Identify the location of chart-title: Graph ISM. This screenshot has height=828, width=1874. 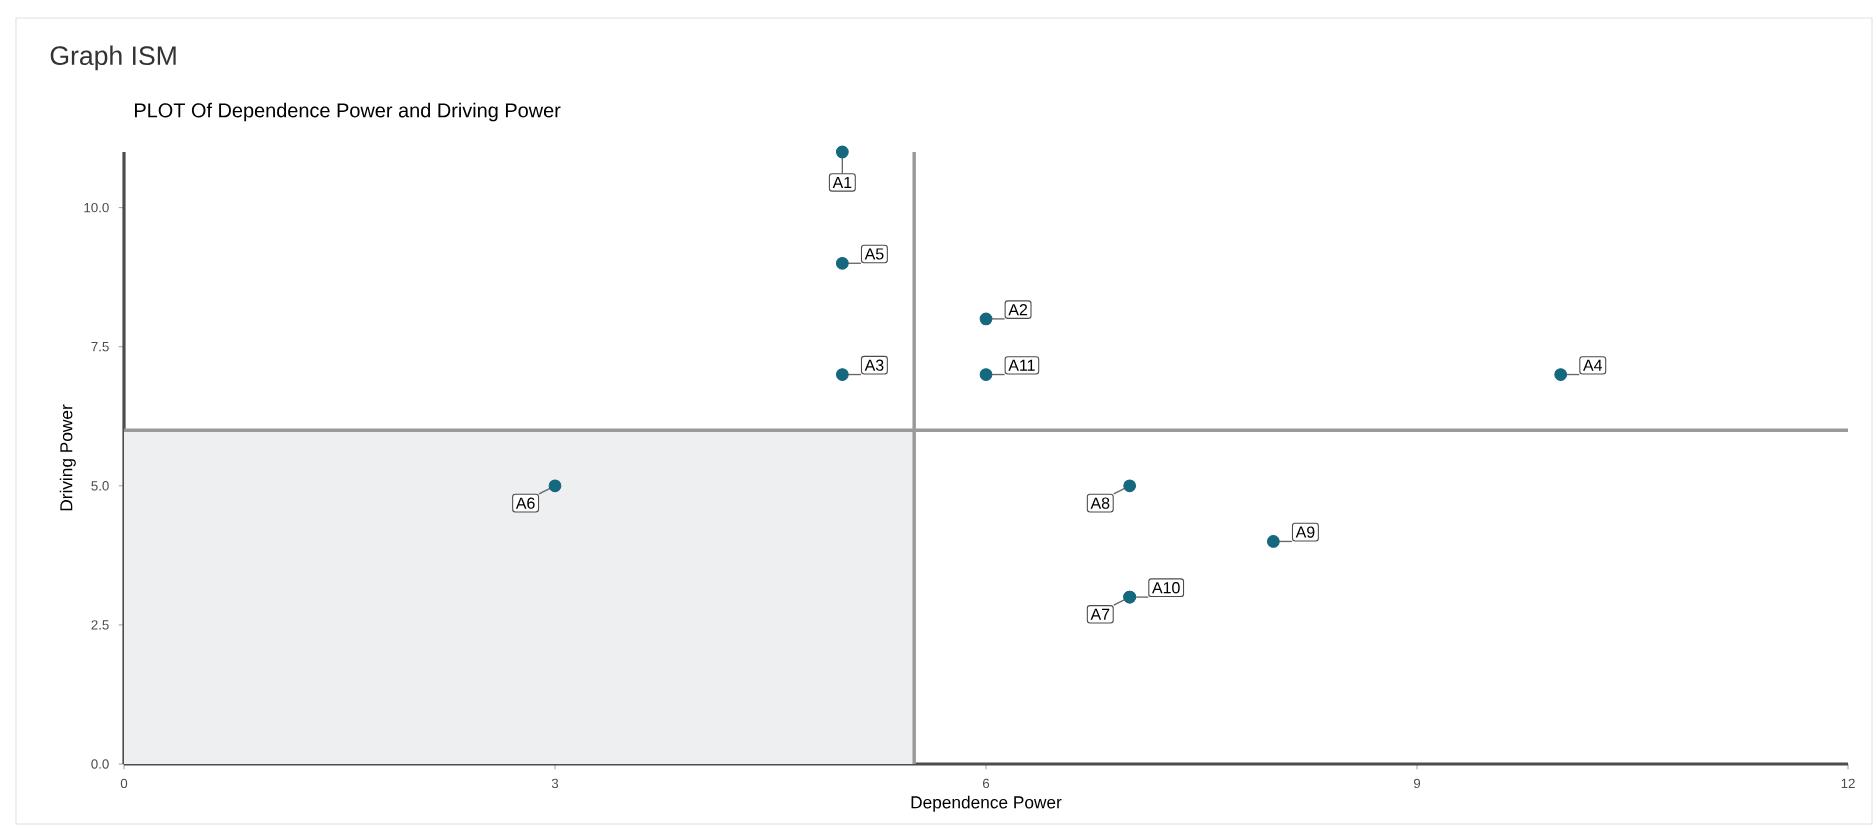
(113, 58).